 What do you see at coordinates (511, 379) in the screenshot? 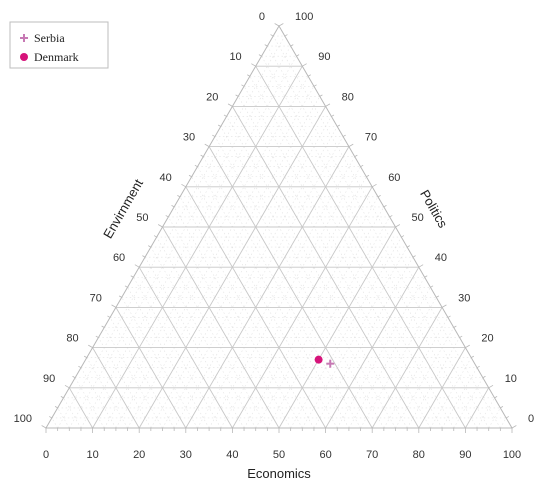
I see `politics-tick-label: 10` at bounding box center [511, 379].